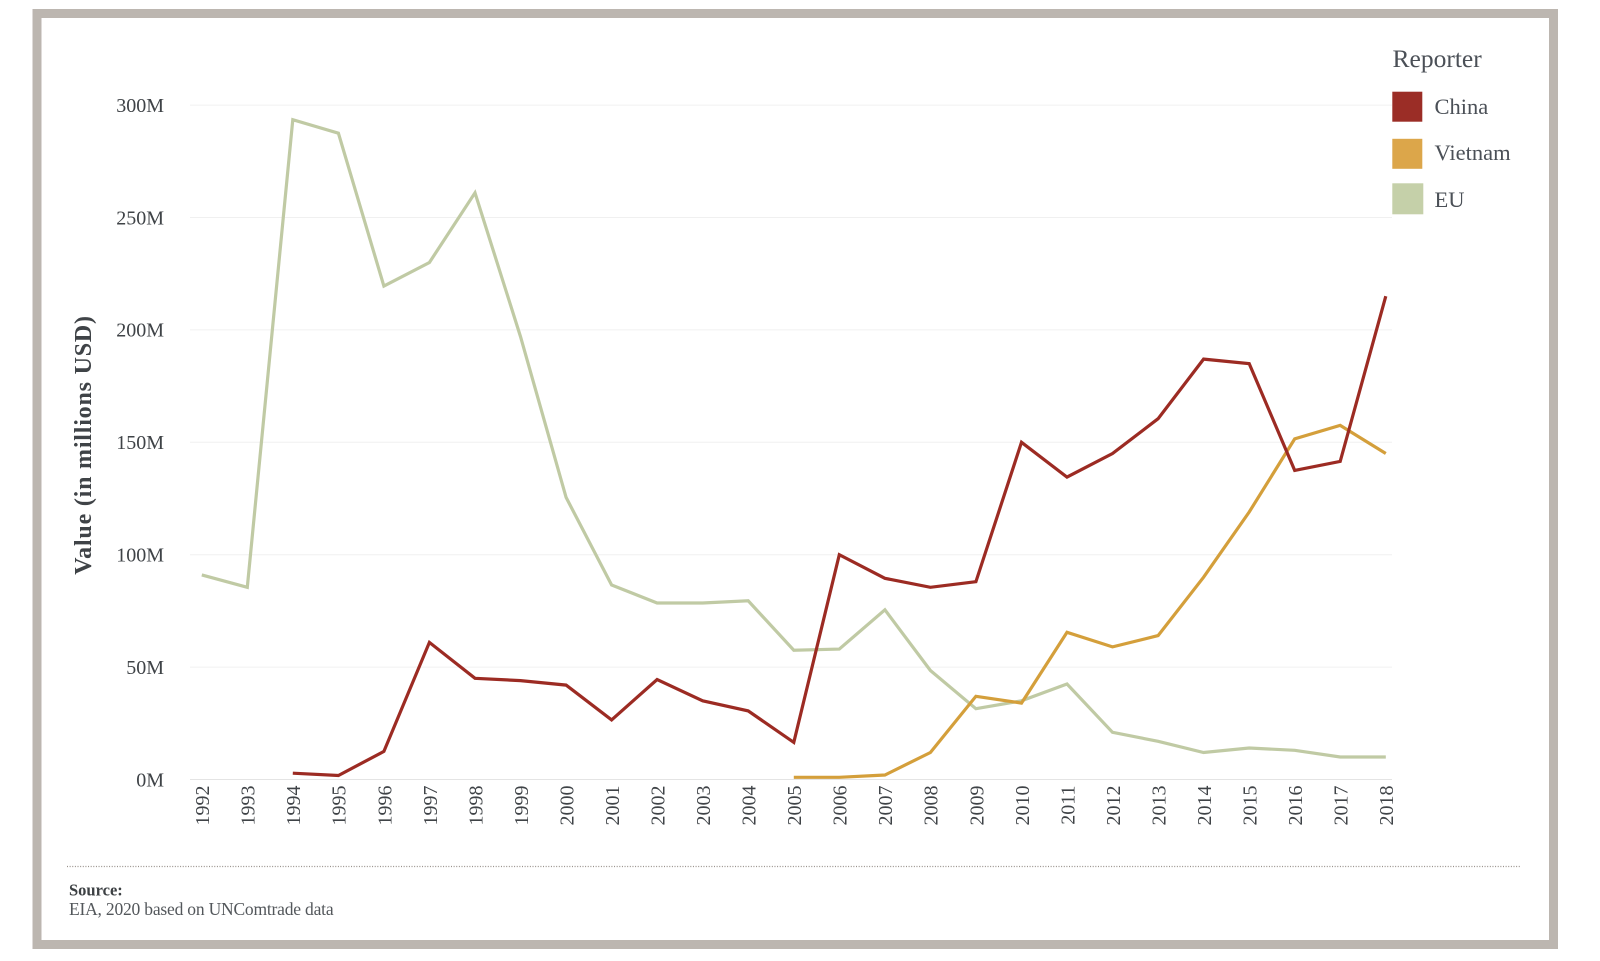  I want to click on svg-text: 1997, so click(431, 806).